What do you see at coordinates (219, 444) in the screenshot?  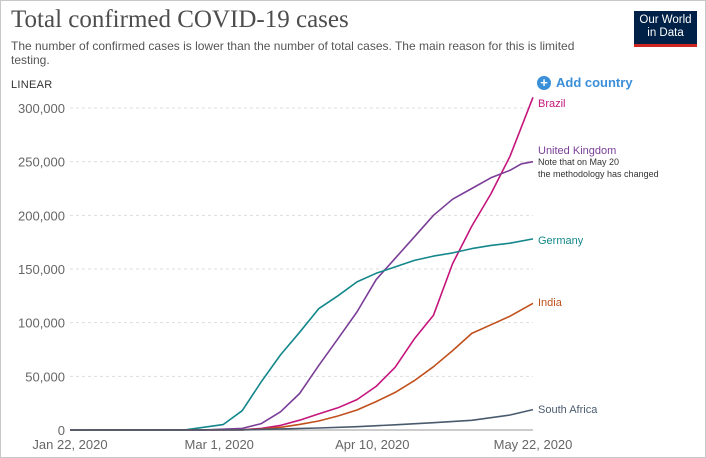 I see `x-tick-label: Mar 1, 2020` at bounding box center [219, 444].